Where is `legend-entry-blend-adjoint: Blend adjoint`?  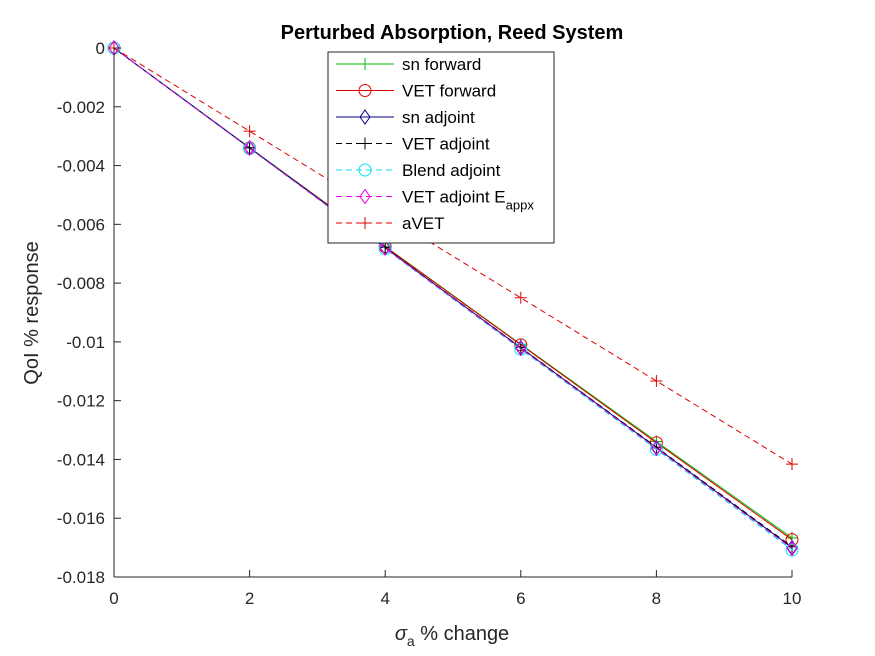
legend-entry-blend-adjoint: Blend adjoint is located at coordinates (418, 170).